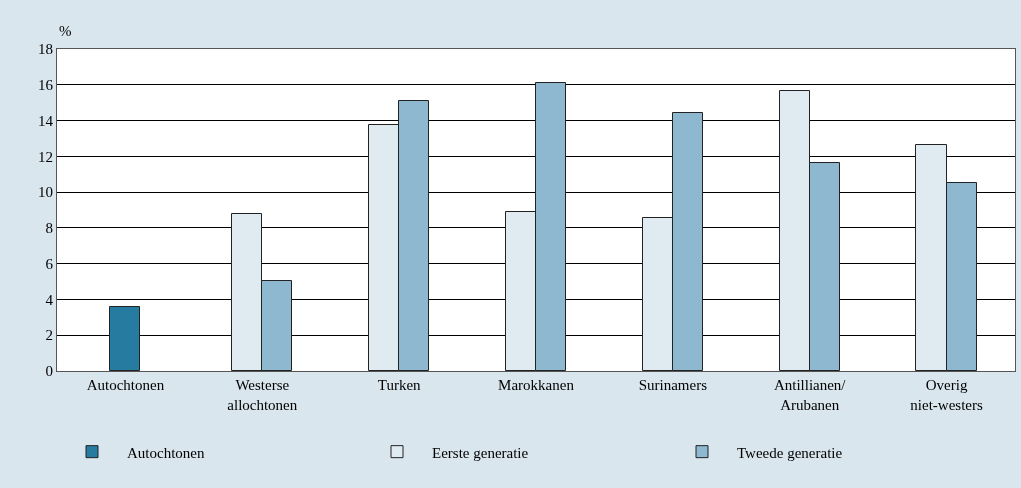 The width and height of the screenshot is (1021, 488). I want to click on x-tick-label: Westerse allochtonen, so click(262, 395).